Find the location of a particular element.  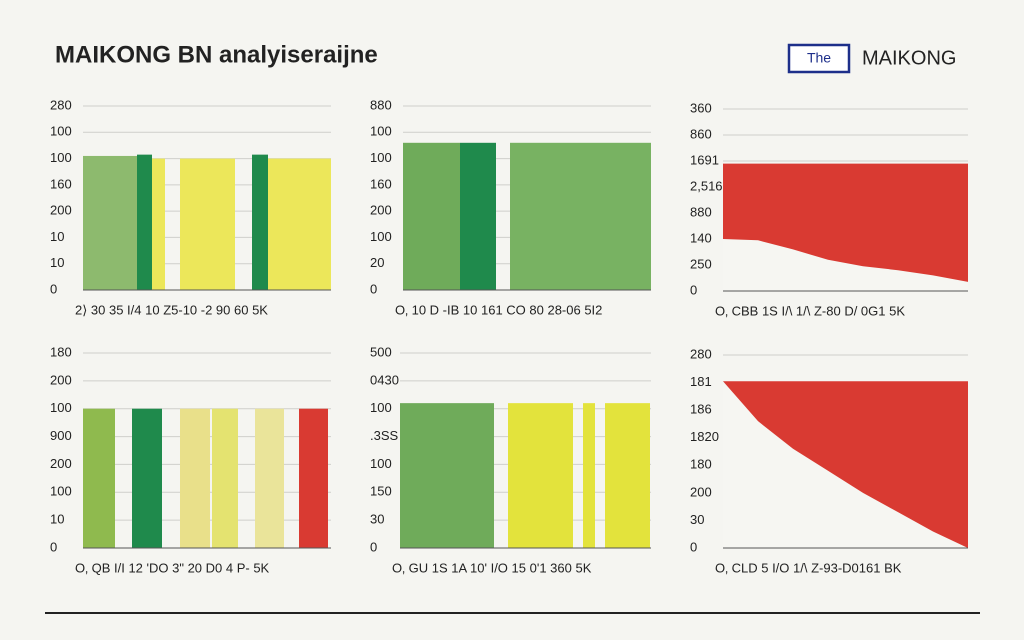

y-tick-label: 500 is located at coordinates (381, 351).